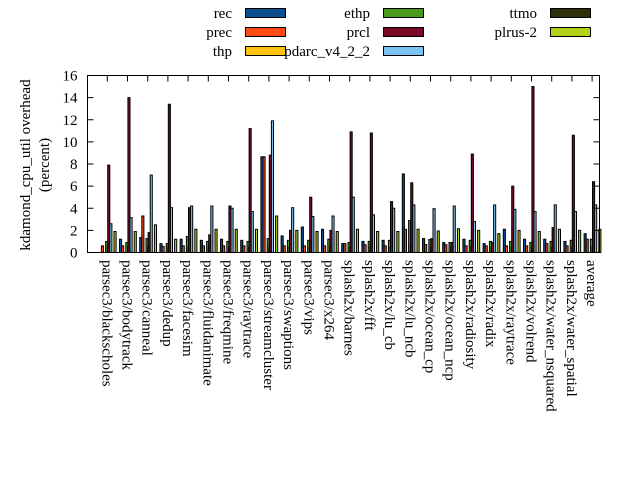 This screenshot has height=480, width=640. What do you see at coordinates (70, 121) in the screenshot?
I see `y-tick-label: 12` at bounding box center [70, 121].